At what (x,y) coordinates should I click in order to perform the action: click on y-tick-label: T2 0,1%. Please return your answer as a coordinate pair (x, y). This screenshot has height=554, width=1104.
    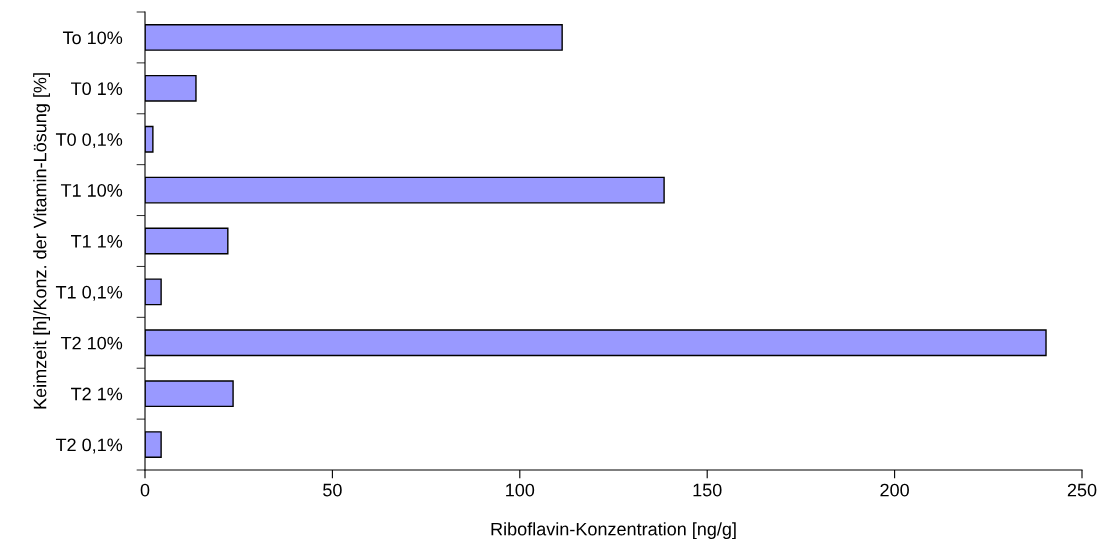
    Looking at the image, I should click on (89, 446).